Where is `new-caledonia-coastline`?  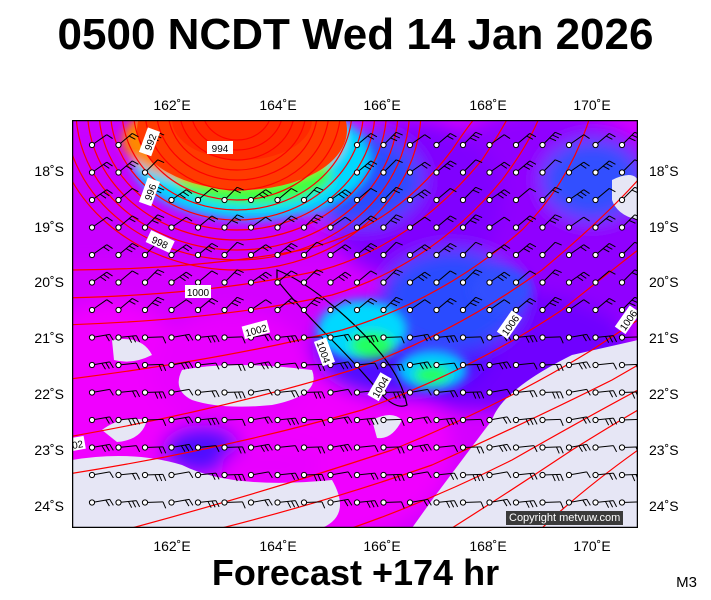
new-caledonia-coastline is located at coordinates (342, 338).